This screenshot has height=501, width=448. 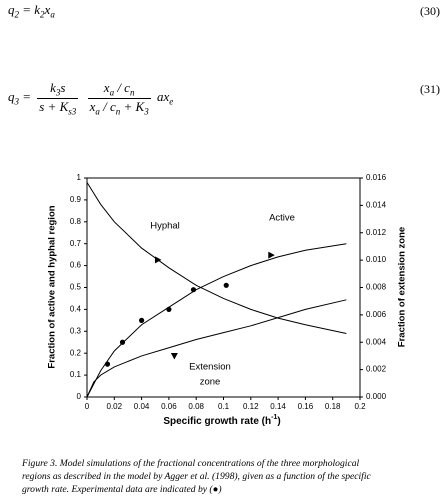 What do you see at coordinates (376, 341) in the screenshot?
I see `y2-tick-label: 0.004` at bounding box center [376, 341].